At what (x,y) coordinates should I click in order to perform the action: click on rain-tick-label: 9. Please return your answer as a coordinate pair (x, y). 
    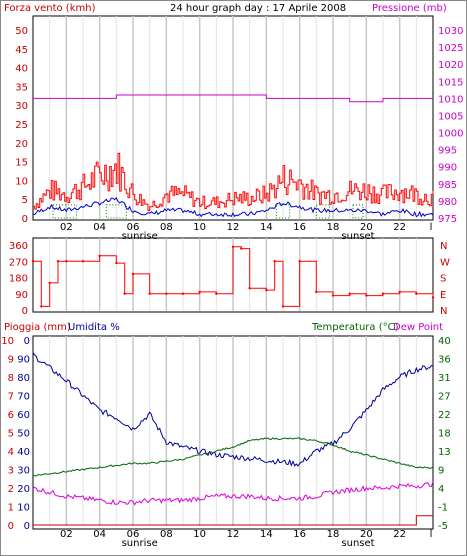
    Looking at the image, I should click on (11, 360).